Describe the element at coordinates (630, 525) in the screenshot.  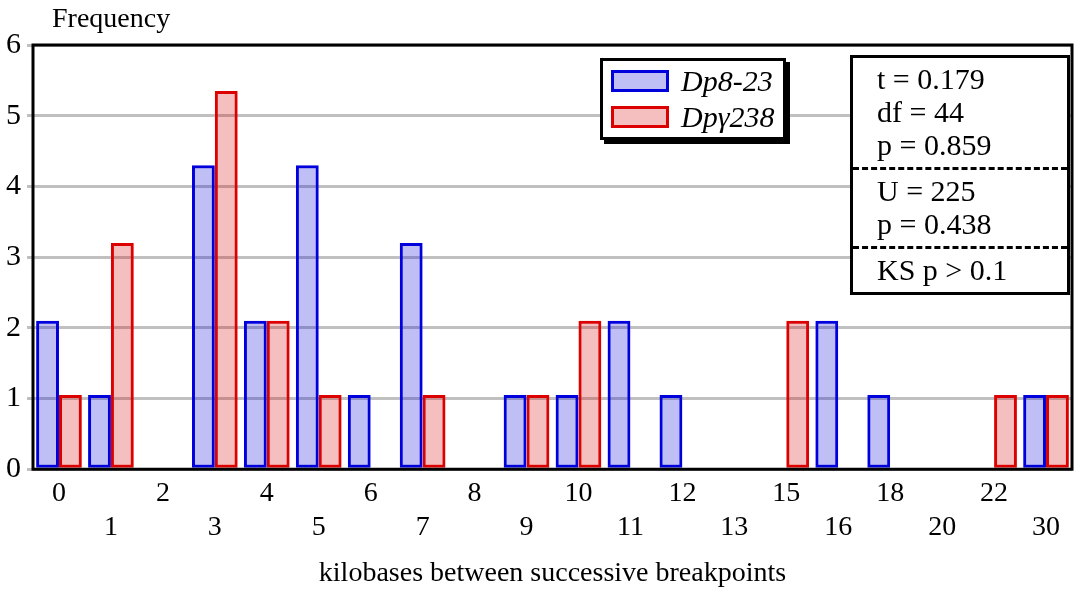
I see `x-tick-label: 11` at that location.